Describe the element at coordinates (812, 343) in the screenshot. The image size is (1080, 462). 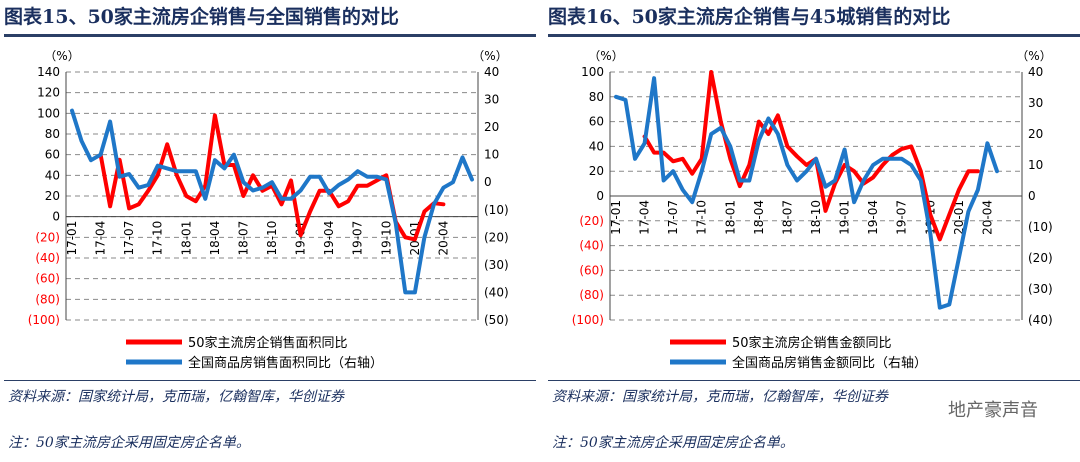
I see `legend-label: 50家主流房企销售金额同比` at that location.